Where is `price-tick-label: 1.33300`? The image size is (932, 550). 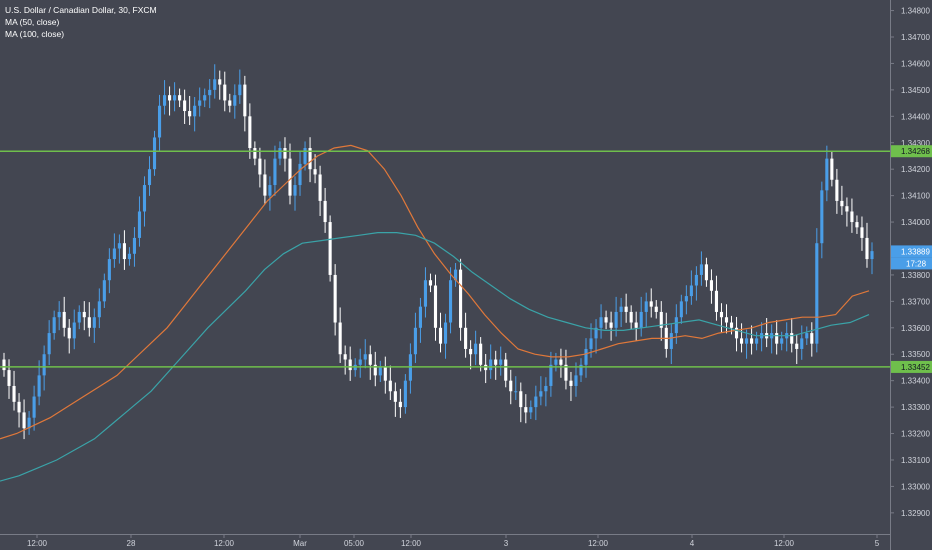 price-tick-label: 1.33300 is located at coordinates (915, 407).